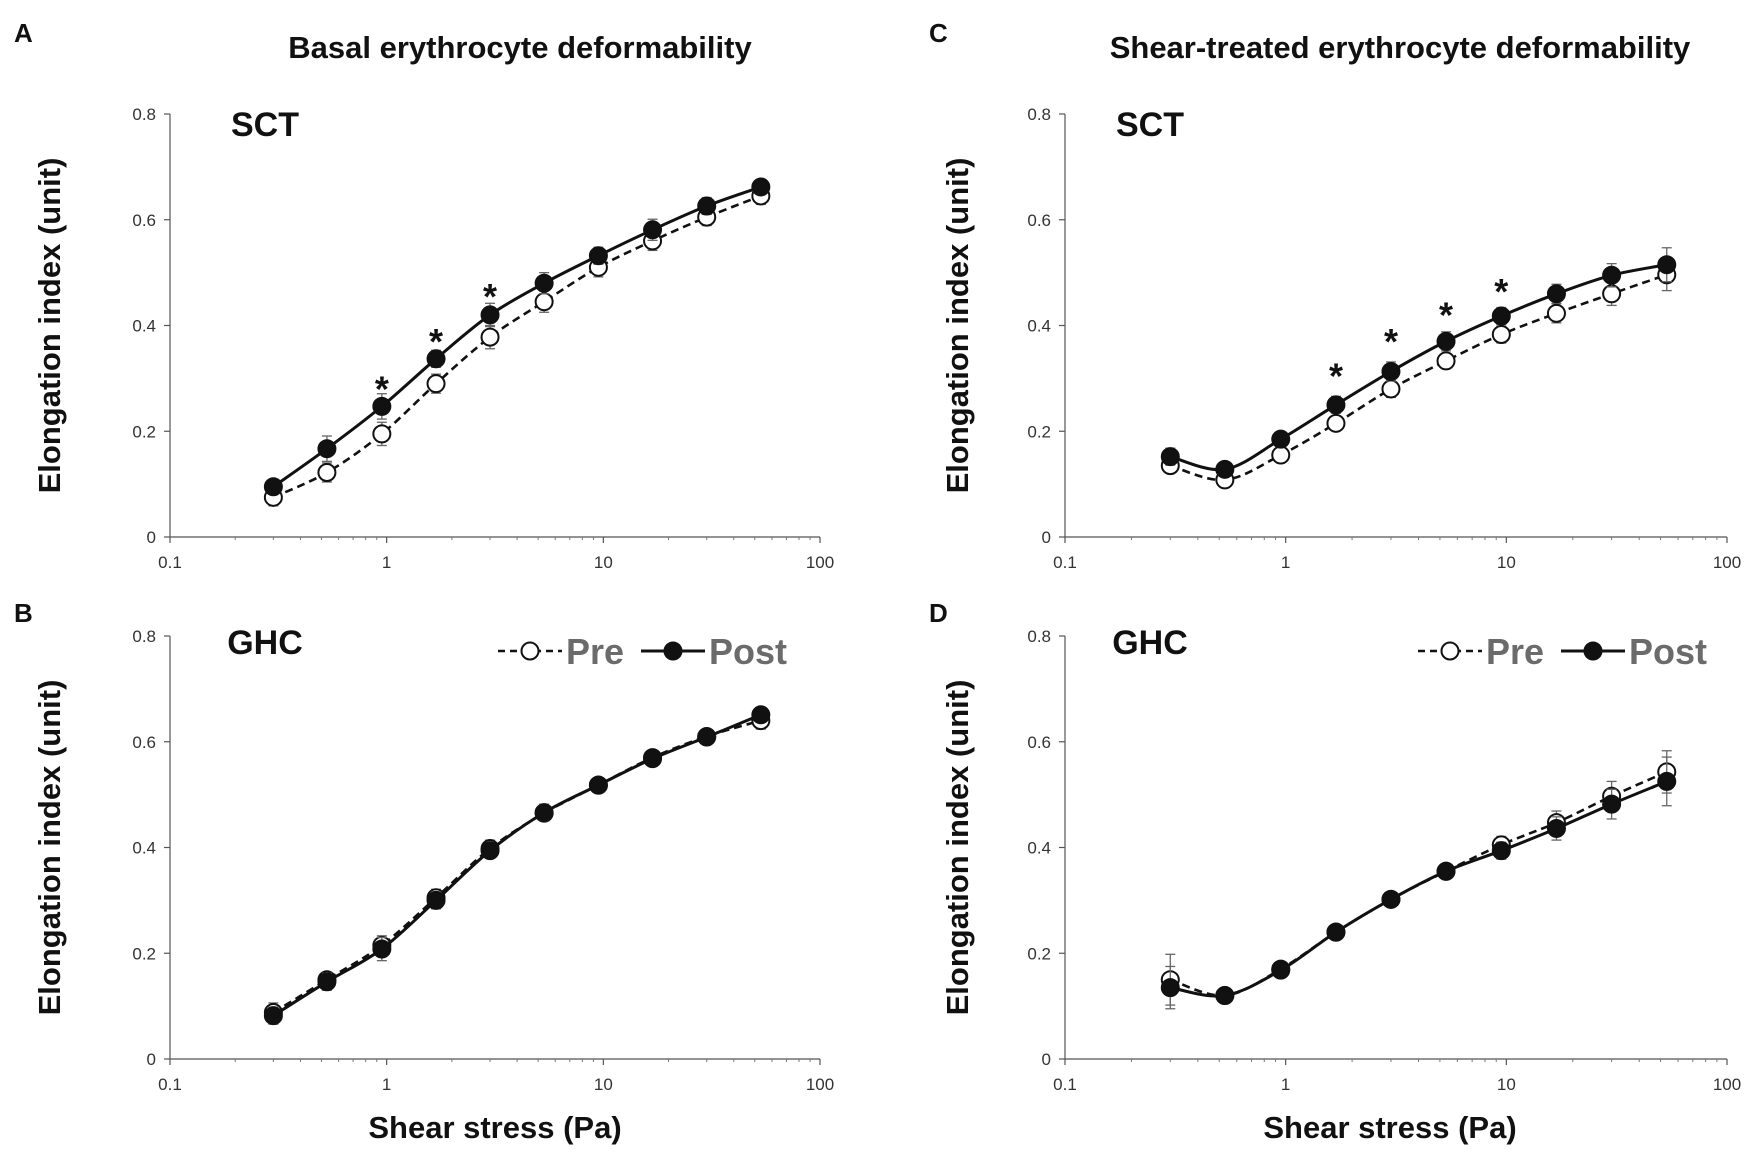  What do you see at coordinates (1727, 1084) in the screenshot?
I see `x-tick-label: 100` at bounding box center [1727, 1084].